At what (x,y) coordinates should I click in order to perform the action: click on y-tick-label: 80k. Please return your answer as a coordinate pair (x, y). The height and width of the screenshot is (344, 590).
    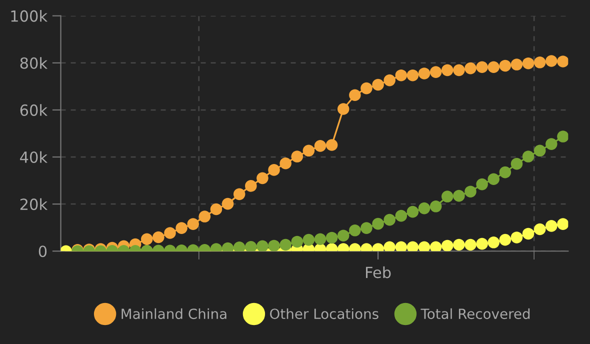
    Looking at the image, I should click on (34, 63).